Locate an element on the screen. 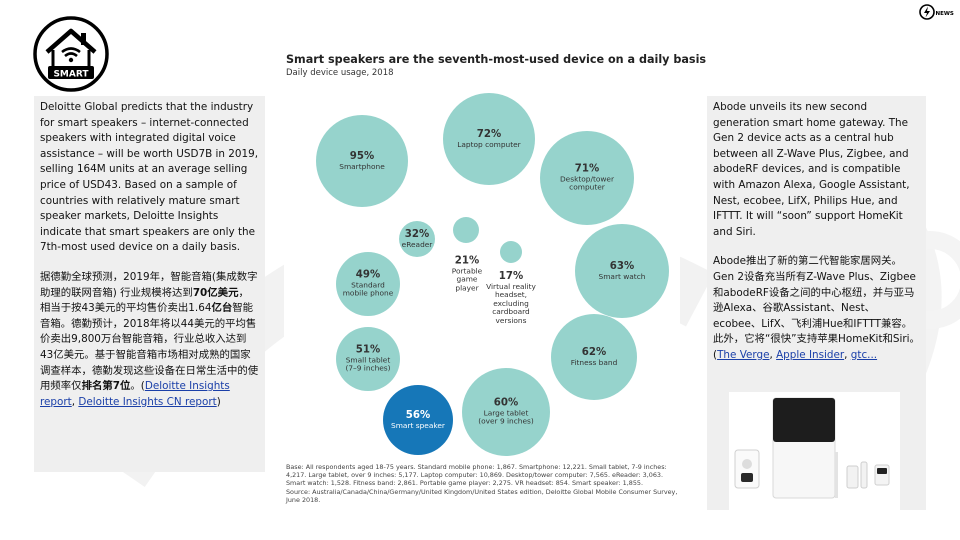 The image size is (960, 540). bubble-desktop-tower-computer is located at coordinates (587, 178).